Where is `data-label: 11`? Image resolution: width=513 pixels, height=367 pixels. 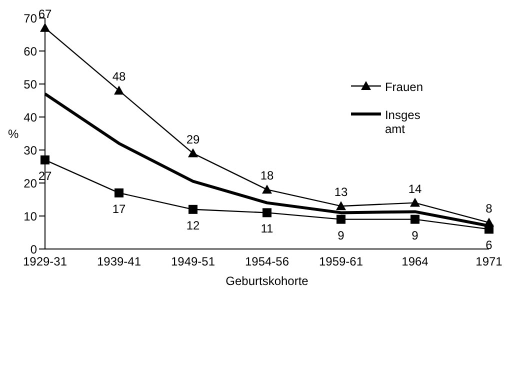
data-label: 11 is located at coordinates (267, 229).